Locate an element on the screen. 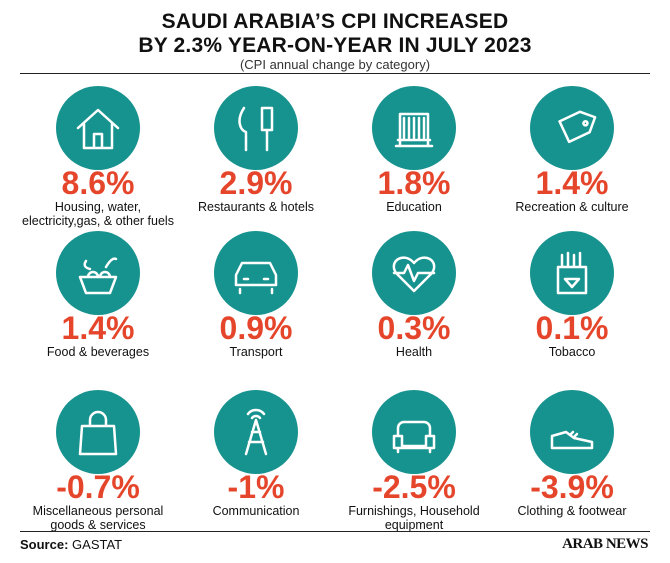 The height and width of the screenshot is (563, 670). source-label: Source: is located at coordinates (44, 544).